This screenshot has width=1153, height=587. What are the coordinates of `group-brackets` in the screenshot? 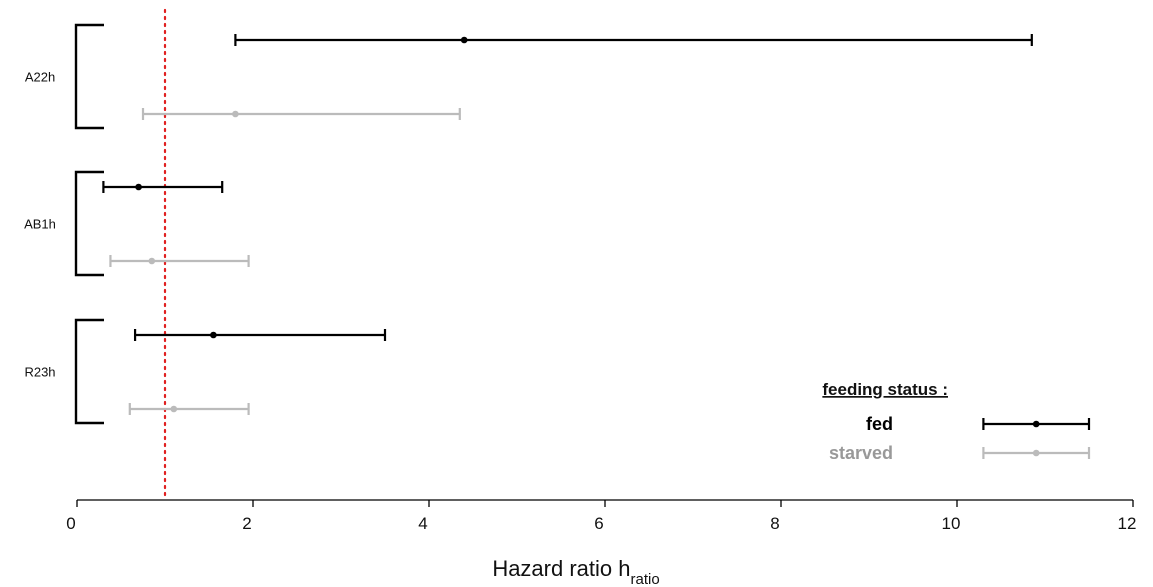 It's located at (89, 224).